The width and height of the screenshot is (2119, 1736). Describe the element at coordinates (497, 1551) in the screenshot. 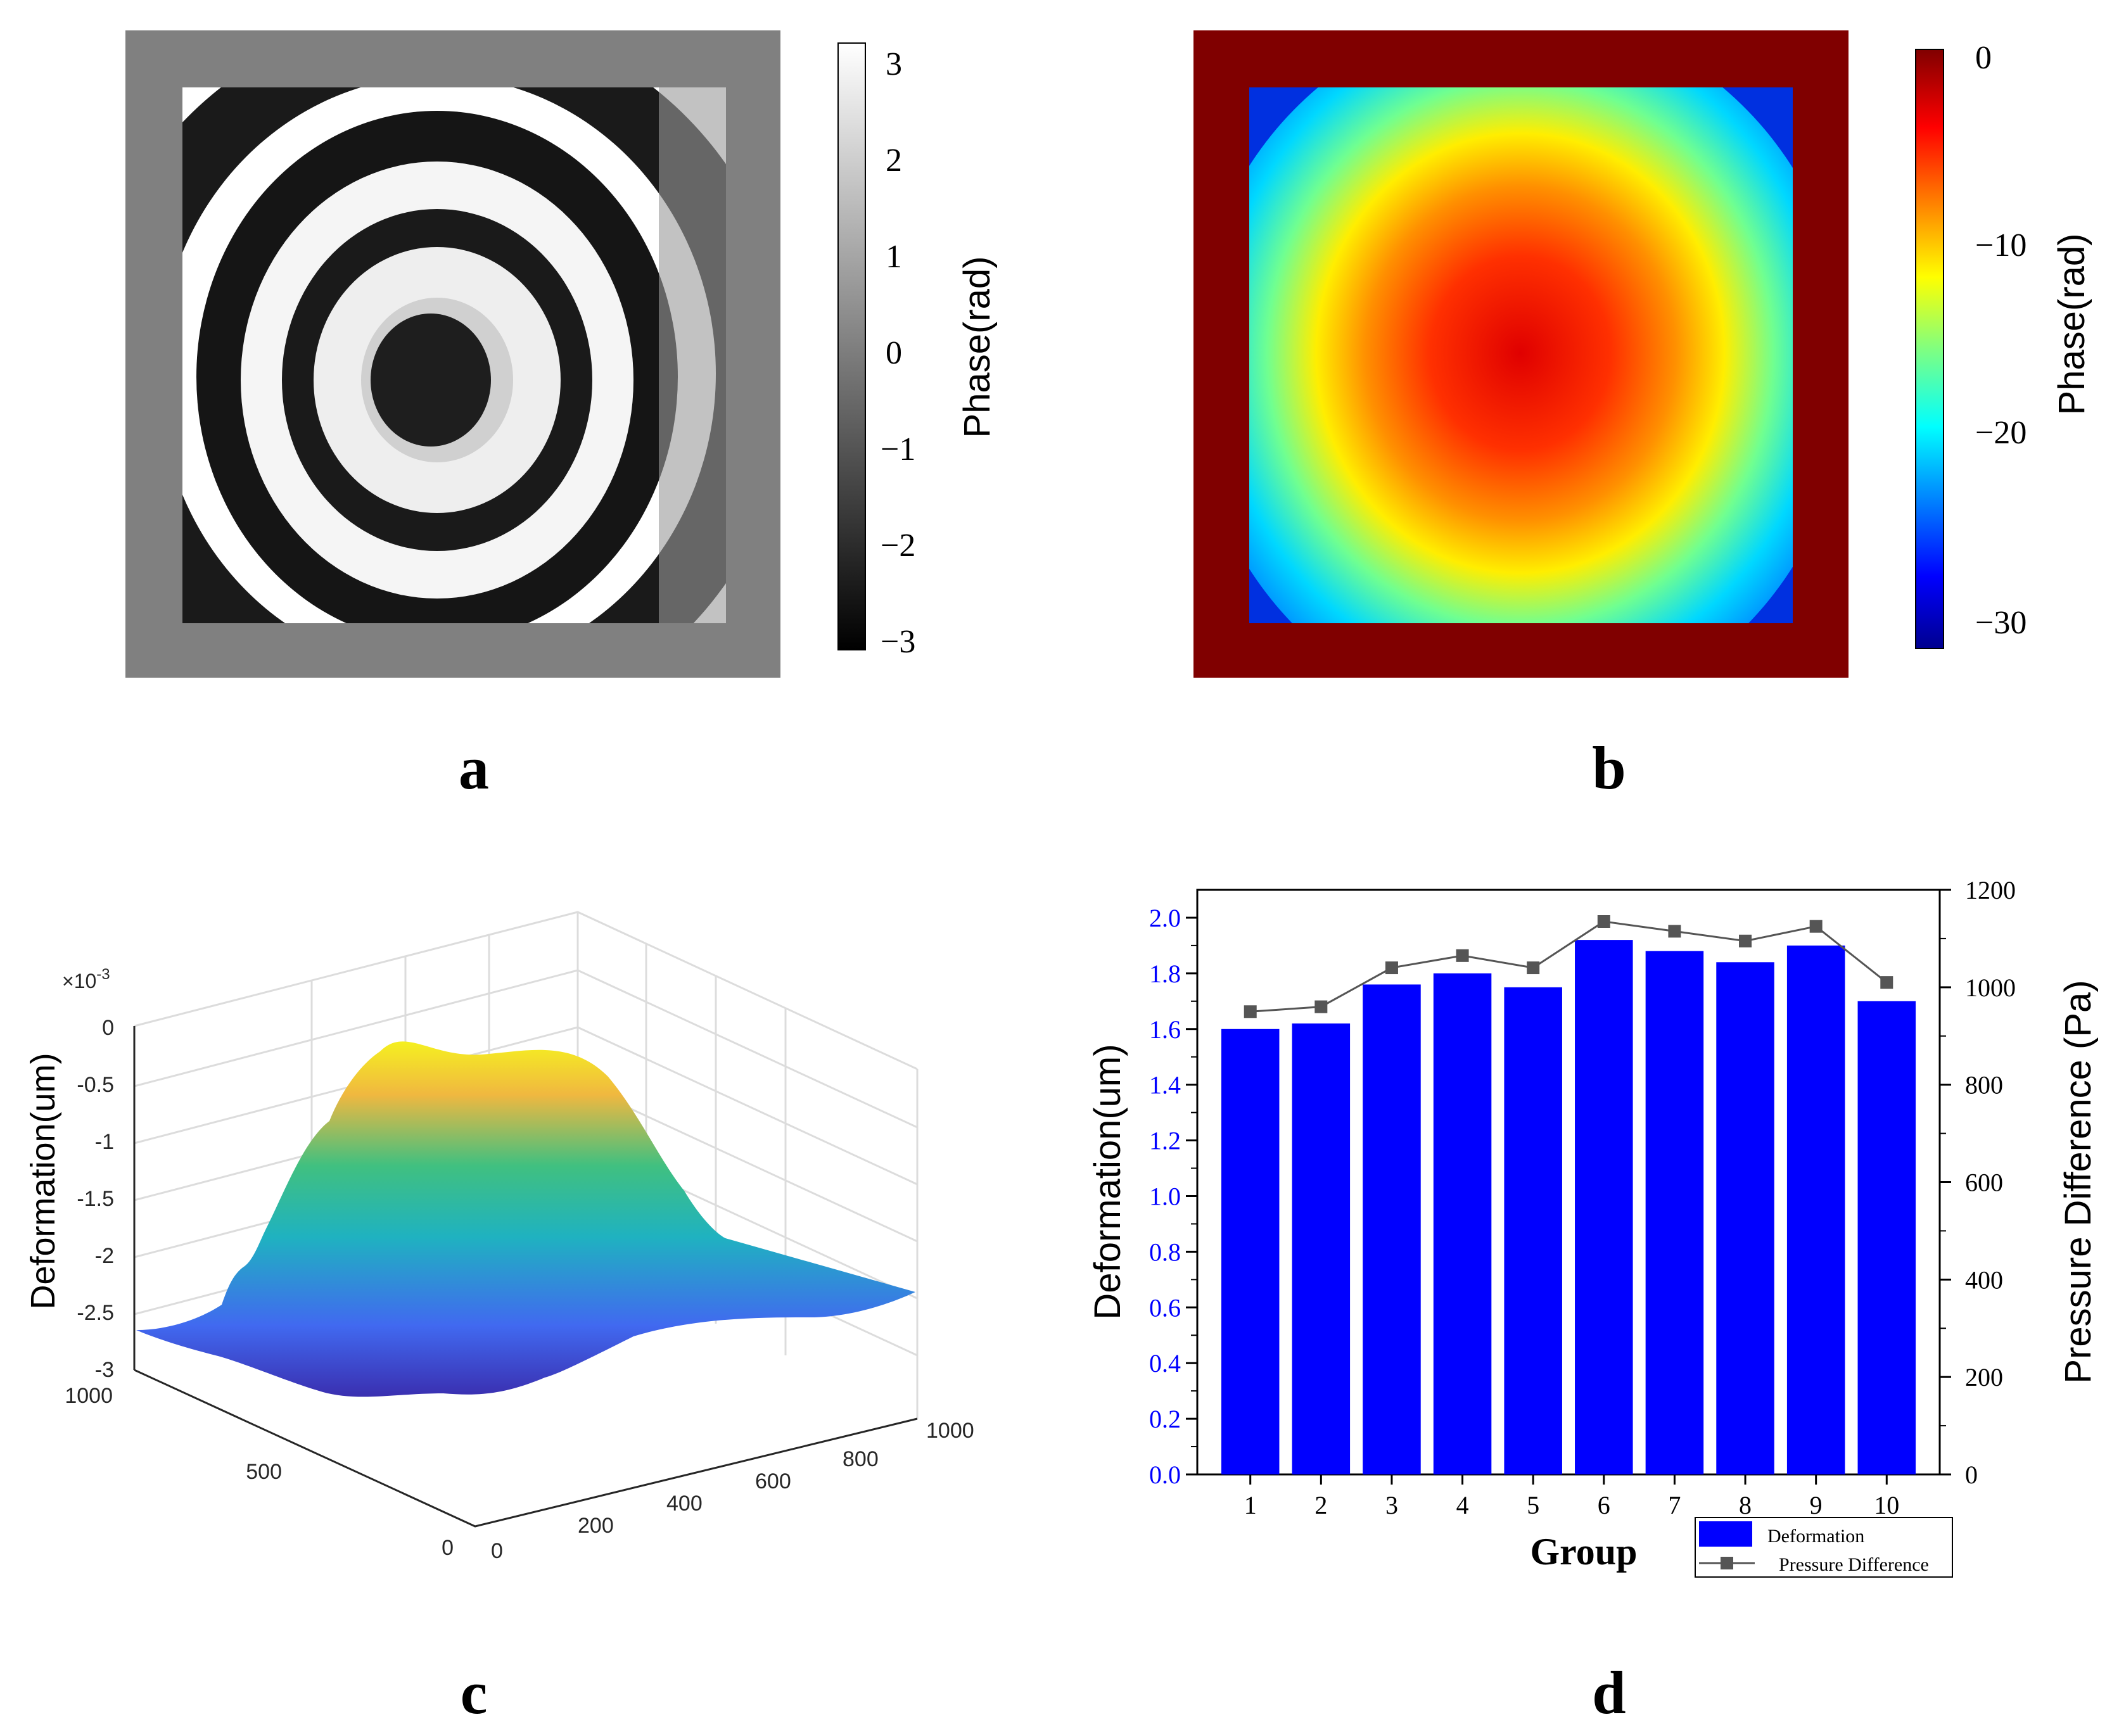

I see `x-tick-label: 0` at that location.